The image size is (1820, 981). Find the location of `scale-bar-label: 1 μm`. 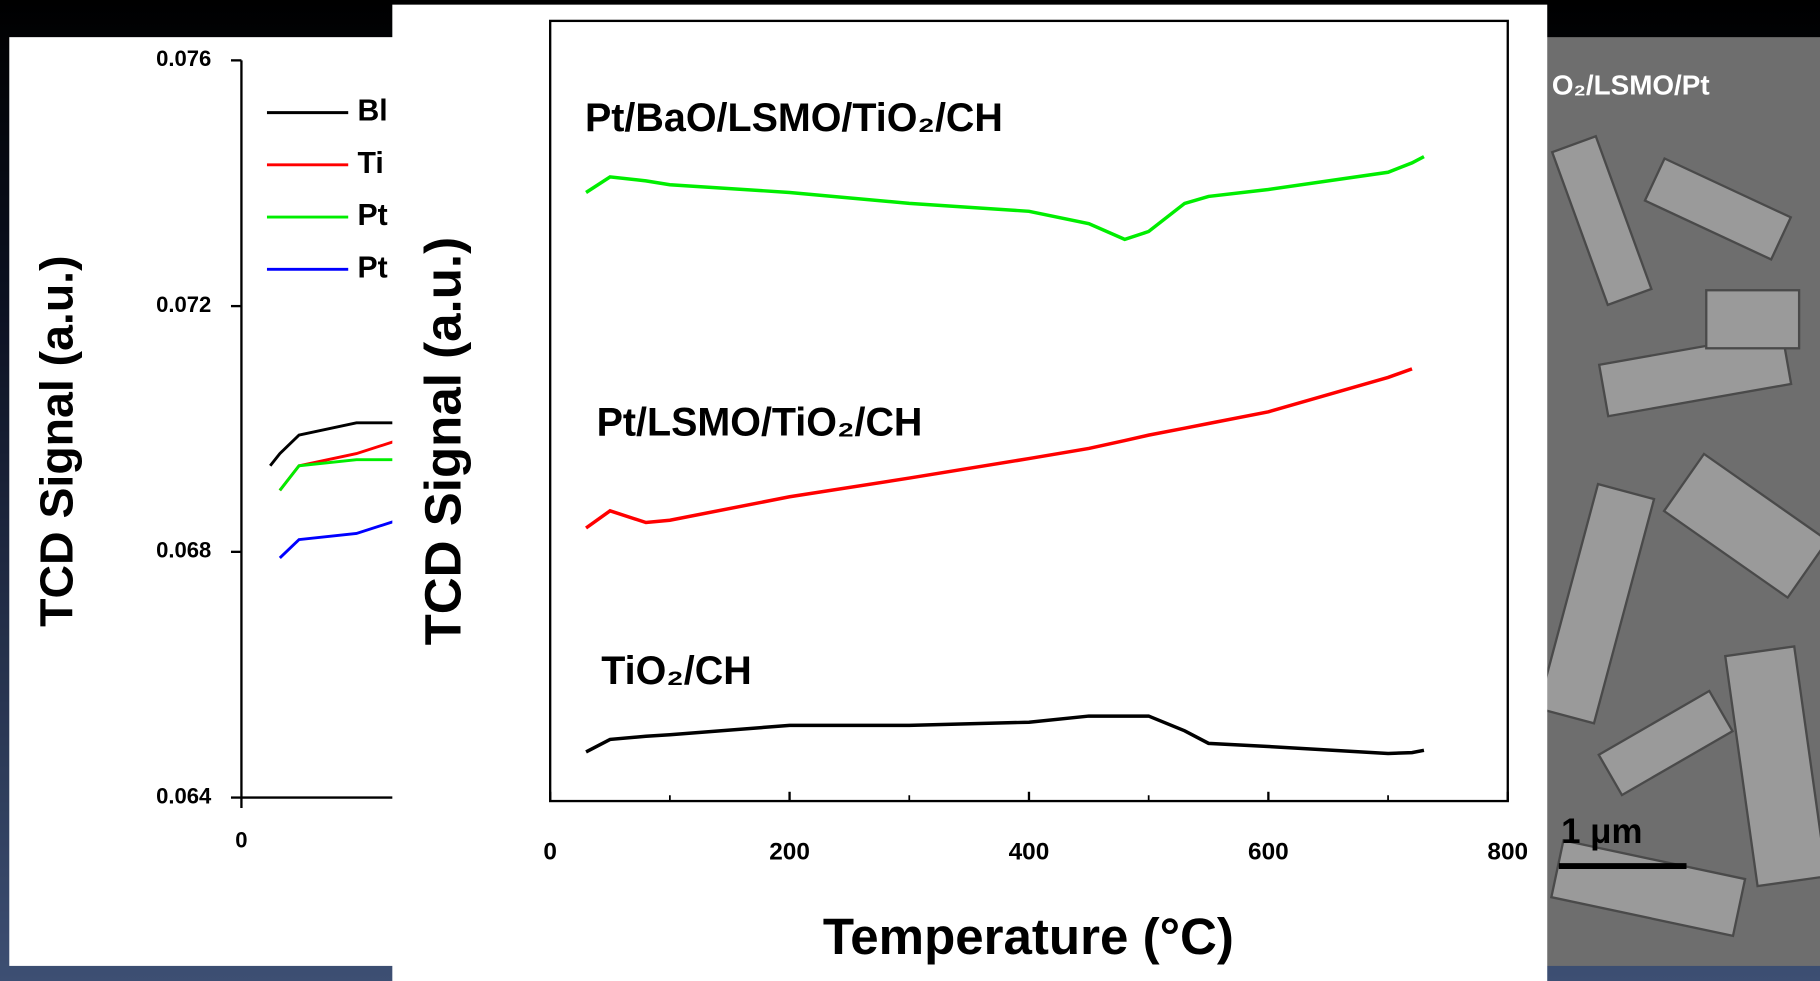

scale-bar-label: 1 μm is located at coordinates (1601, 831).